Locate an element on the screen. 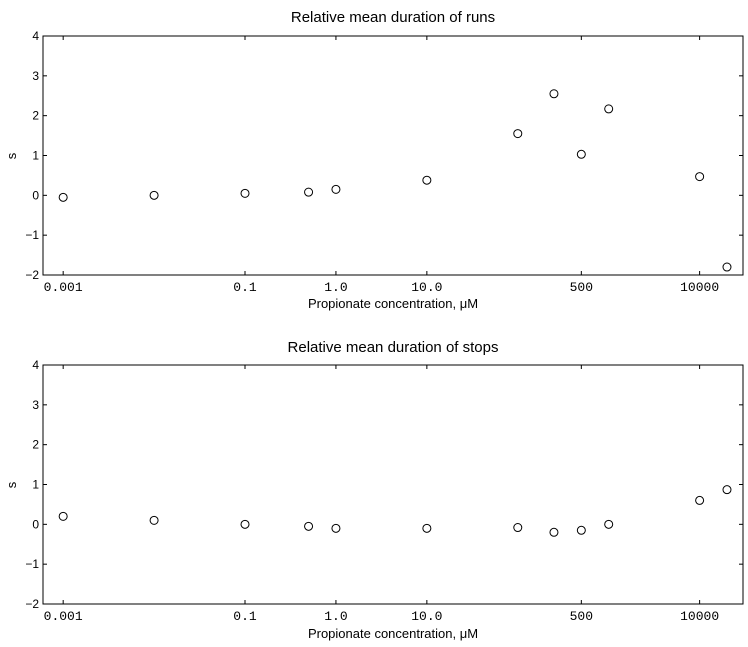 The height and width of the screenshot is (647, 748). runs-x-tick-label: 500 is located at coordinates (581, 287).